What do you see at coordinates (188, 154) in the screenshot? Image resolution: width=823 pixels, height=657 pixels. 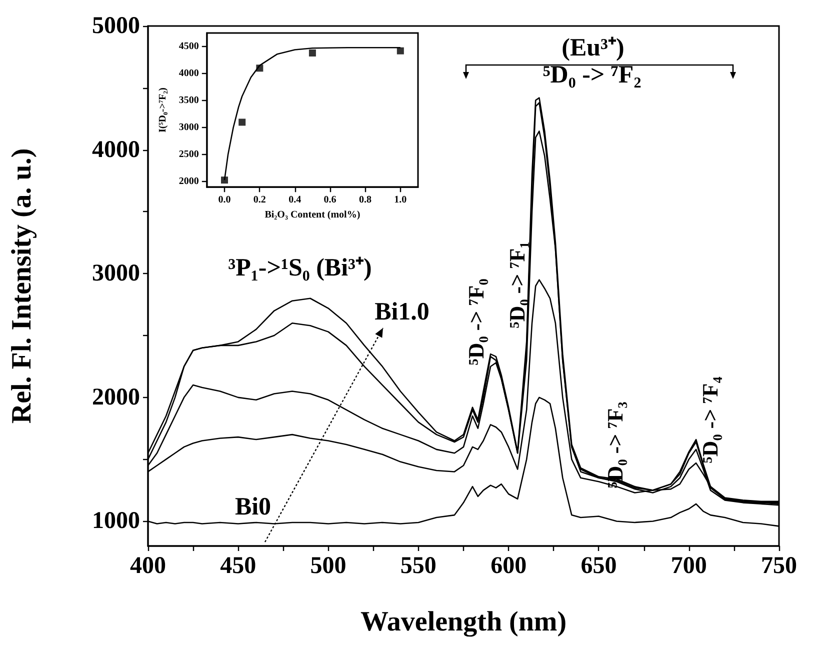 I see `y-tick-label: 2500` at bounding box center [188, 154].